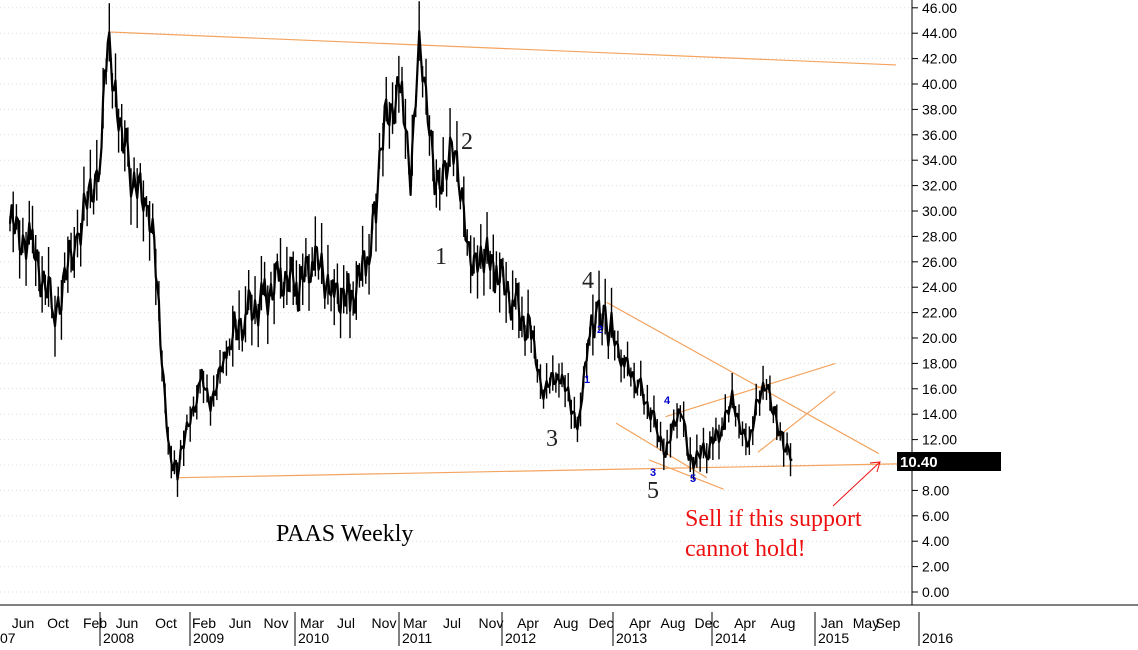 Image resolution: width=1138 pixels, height=650 pixels. Describe the element at coordinates (939, 287) in the screenshot. I see `y-tick-label: 24.00` at that location.